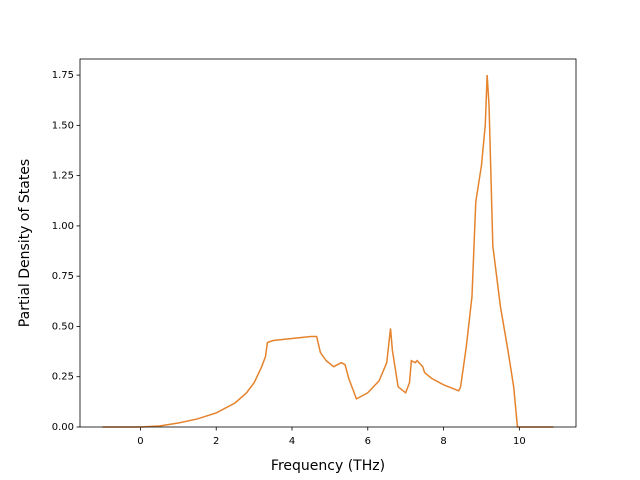 The height and width of the screenshot is (480, 640). What do you see at coordinates (25, 243) in the screenshot?
I see `y-axis-label: Partial Density of States` at bounding box center [25, 243].